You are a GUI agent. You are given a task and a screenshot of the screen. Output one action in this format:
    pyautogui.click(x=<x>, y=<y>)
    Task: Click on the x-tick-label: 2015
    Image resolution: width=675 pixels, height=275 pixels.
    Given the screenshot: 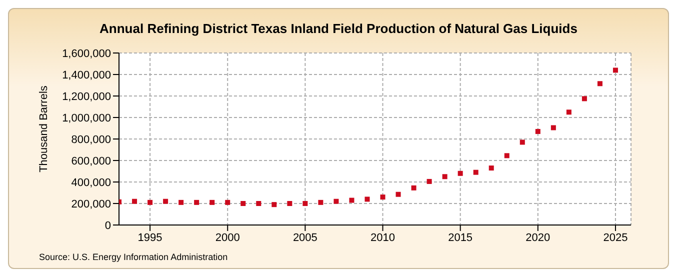 What is the action you would take?
    pyautogui.click(x=460, y=238)
    